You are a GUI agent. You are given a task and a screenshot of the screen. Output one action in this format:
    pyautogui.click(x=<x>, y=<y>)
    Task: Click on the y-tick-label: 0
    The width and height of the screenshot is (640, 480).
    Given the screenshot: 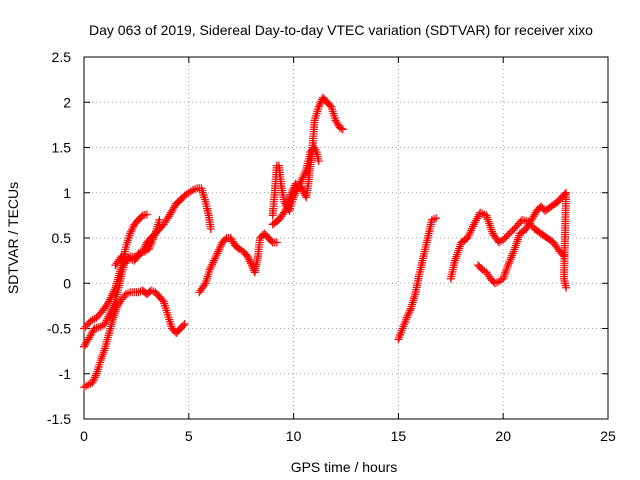 What is the action you would take?
    pyautogui.click(x=67, y=283)
    